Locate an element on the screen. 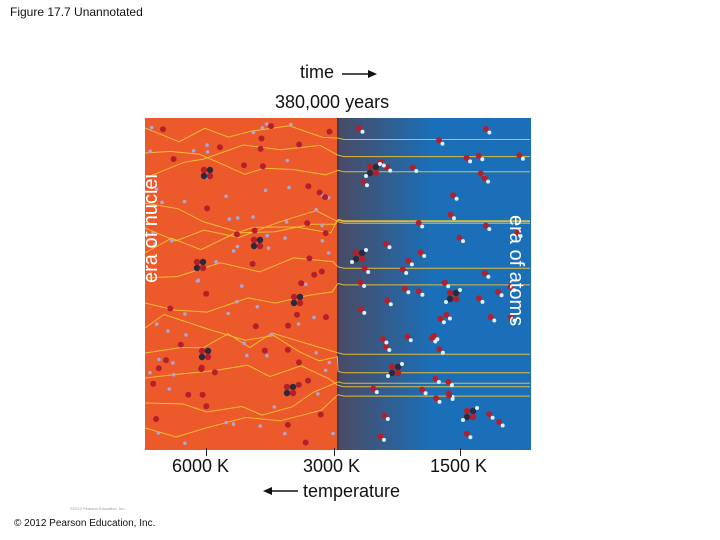 The width and height of the screenshot is (720, 540). right-arrow-icon is located at coordinates (359, 74).